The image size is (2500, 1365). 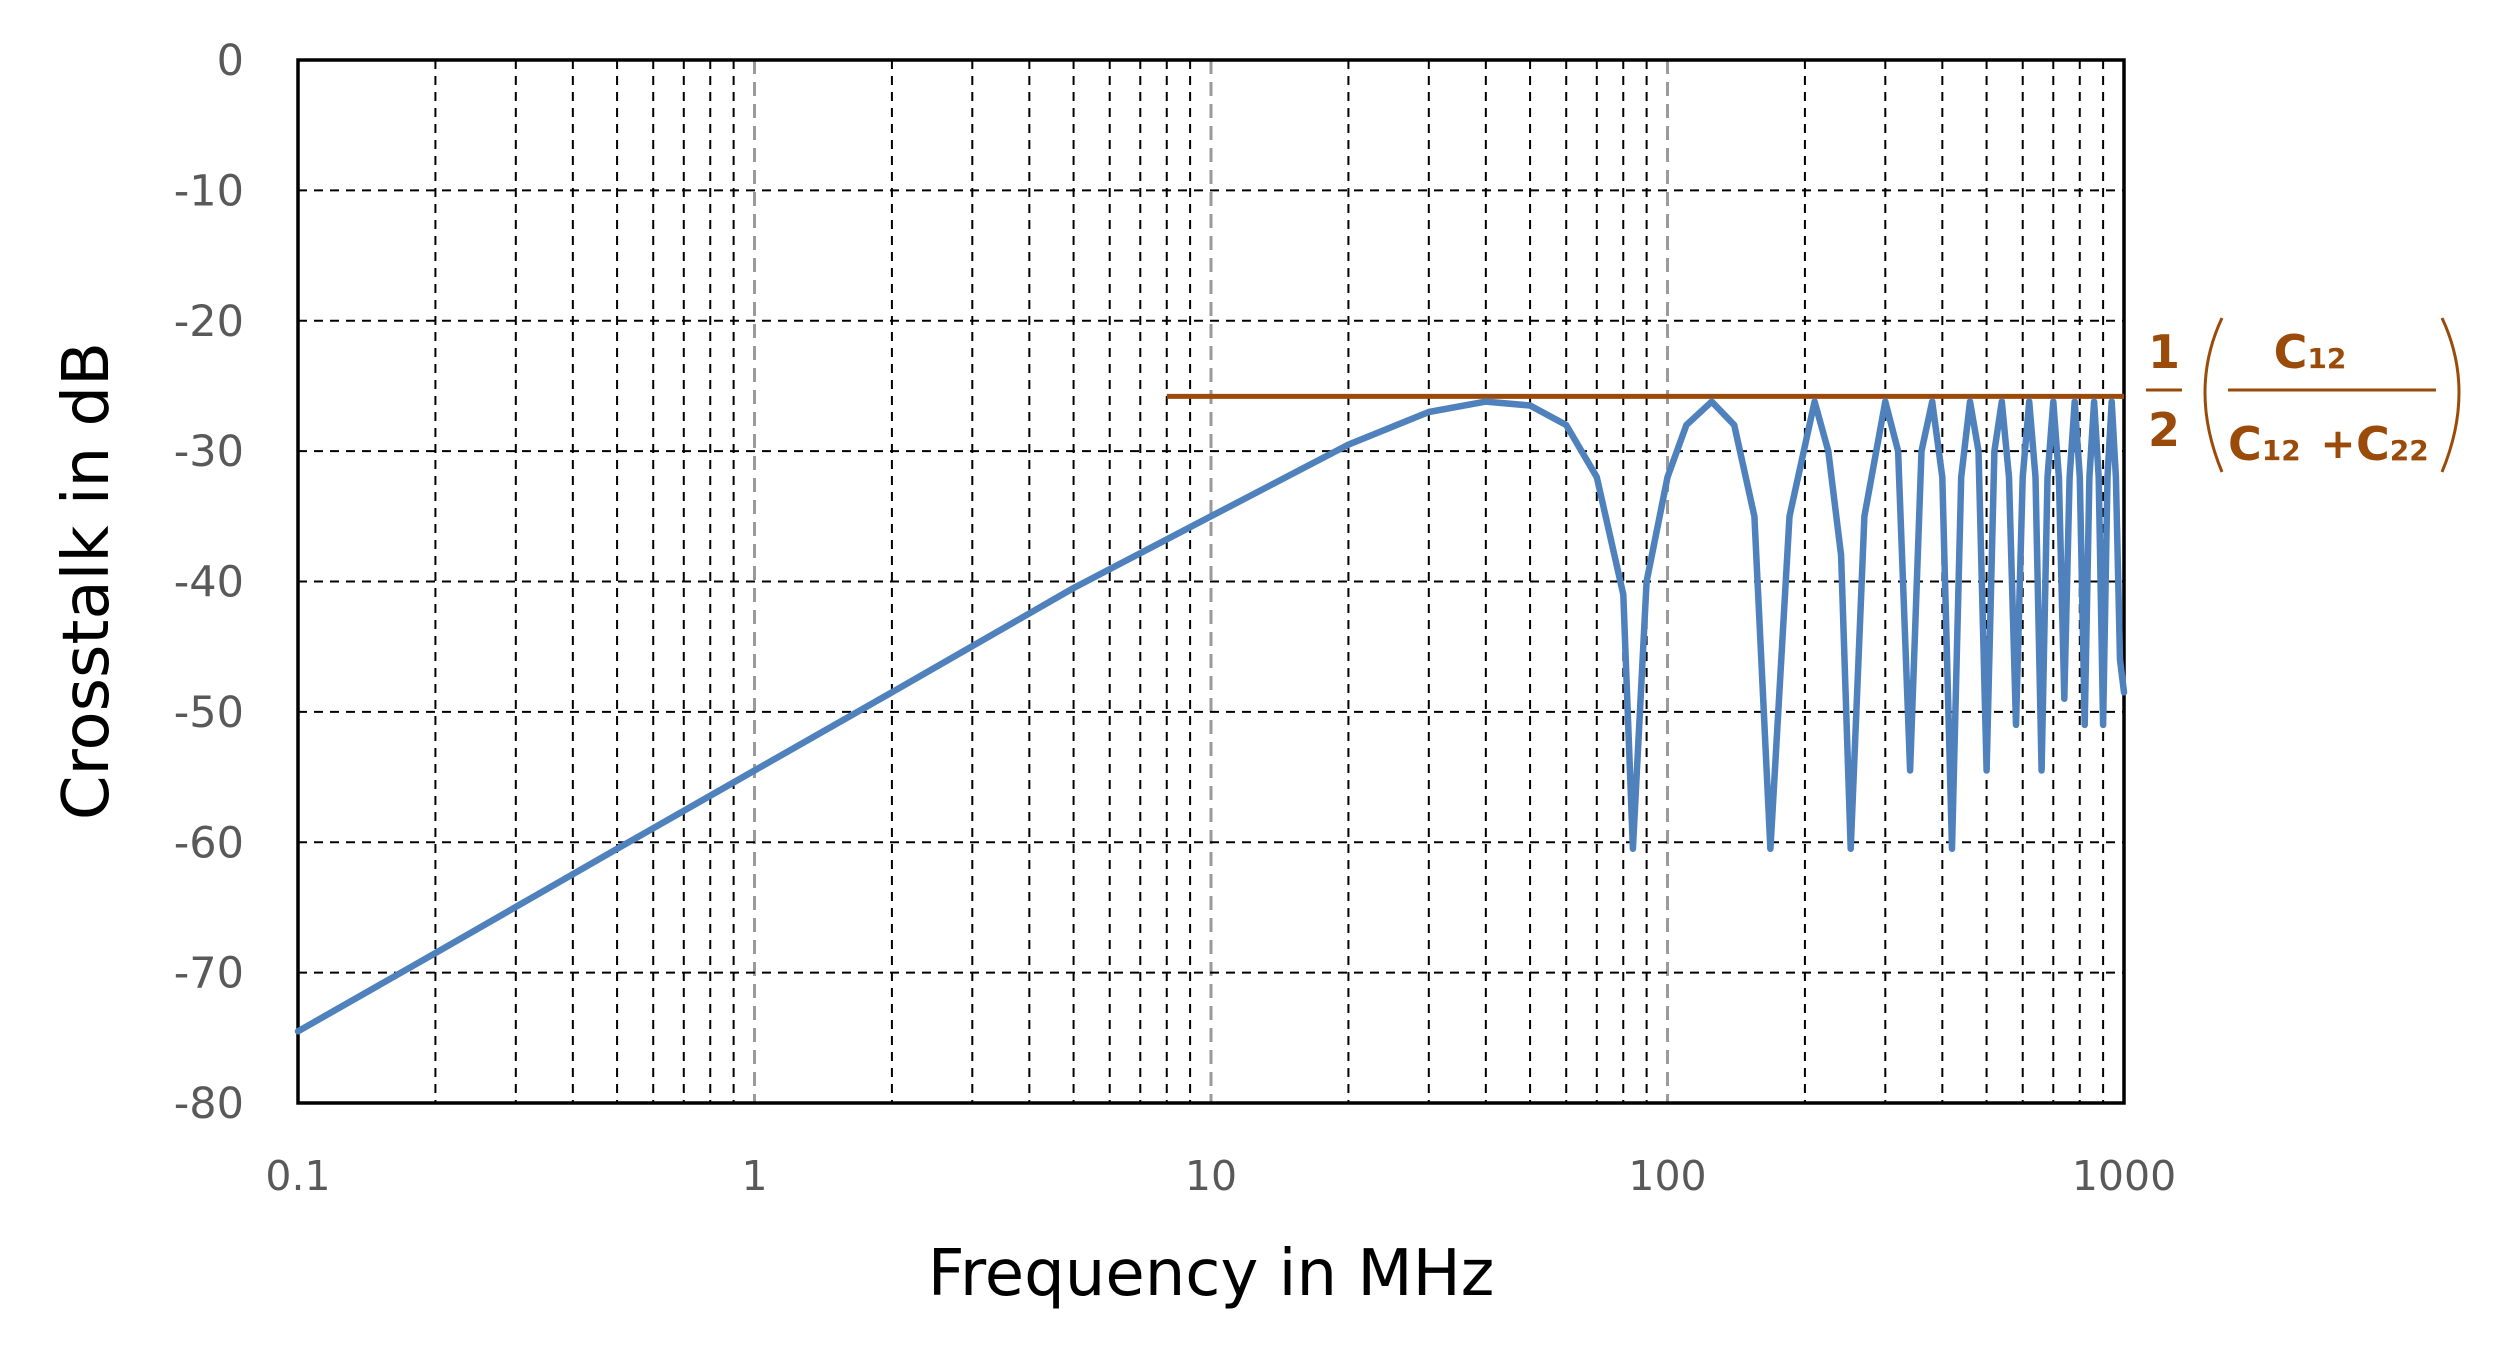 I want to click on limit-formula: 1 2 C12 C12 + C22, so click(x=2303, y=395).